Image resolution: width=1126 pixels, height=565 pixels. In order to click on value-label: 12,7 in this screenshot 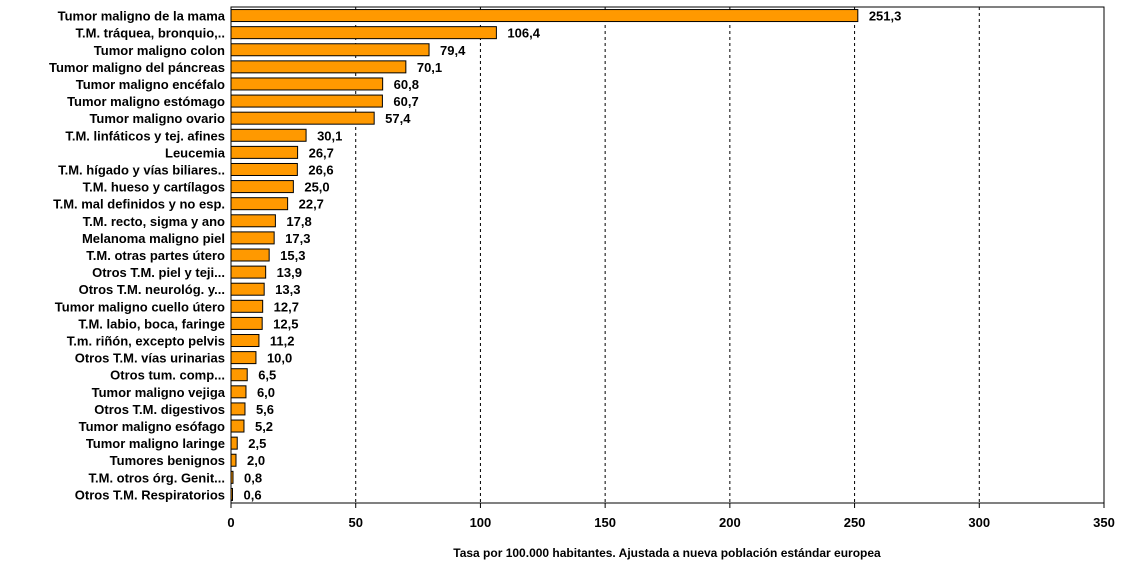, I will do `click(286, 306)`.